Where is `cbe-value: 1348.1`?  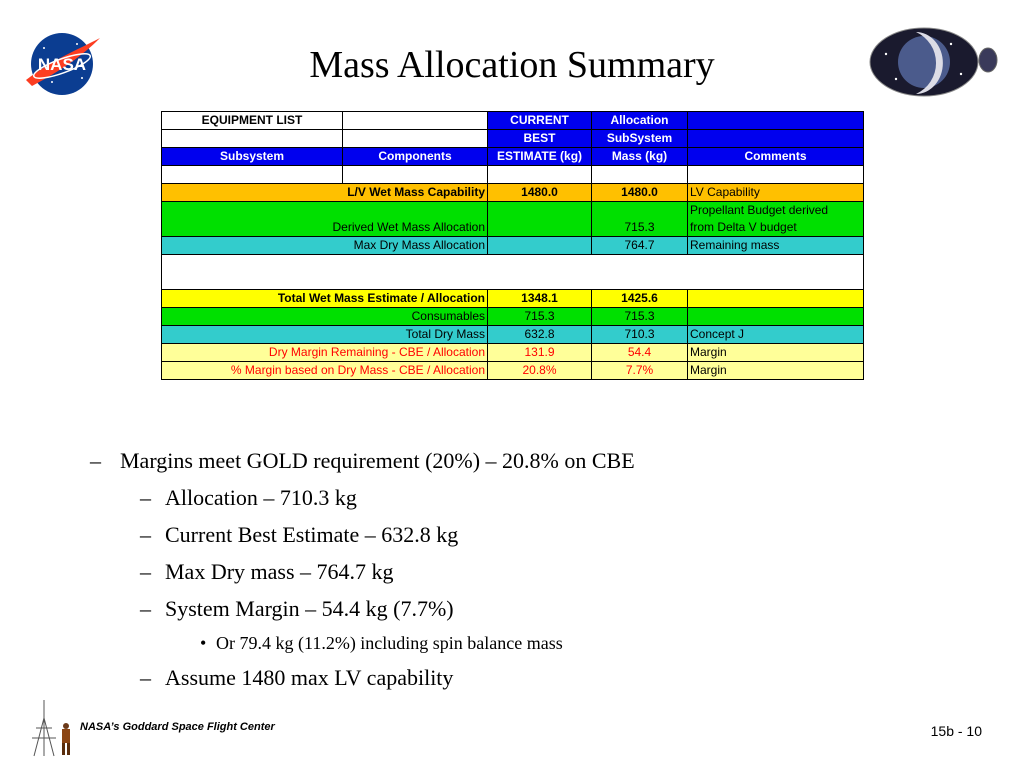
cbe-value: 1348.1 is located at coordinates (539, 298).